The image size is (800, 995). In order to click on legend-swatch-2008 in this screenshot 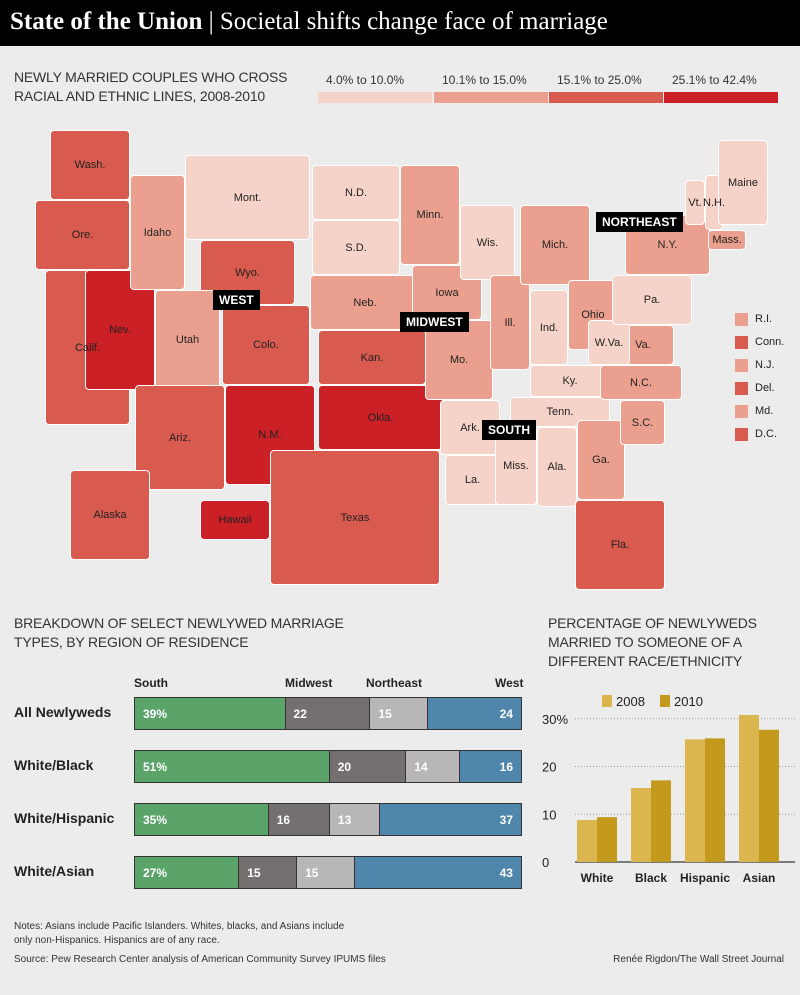, I will do `click(607, 701)`.